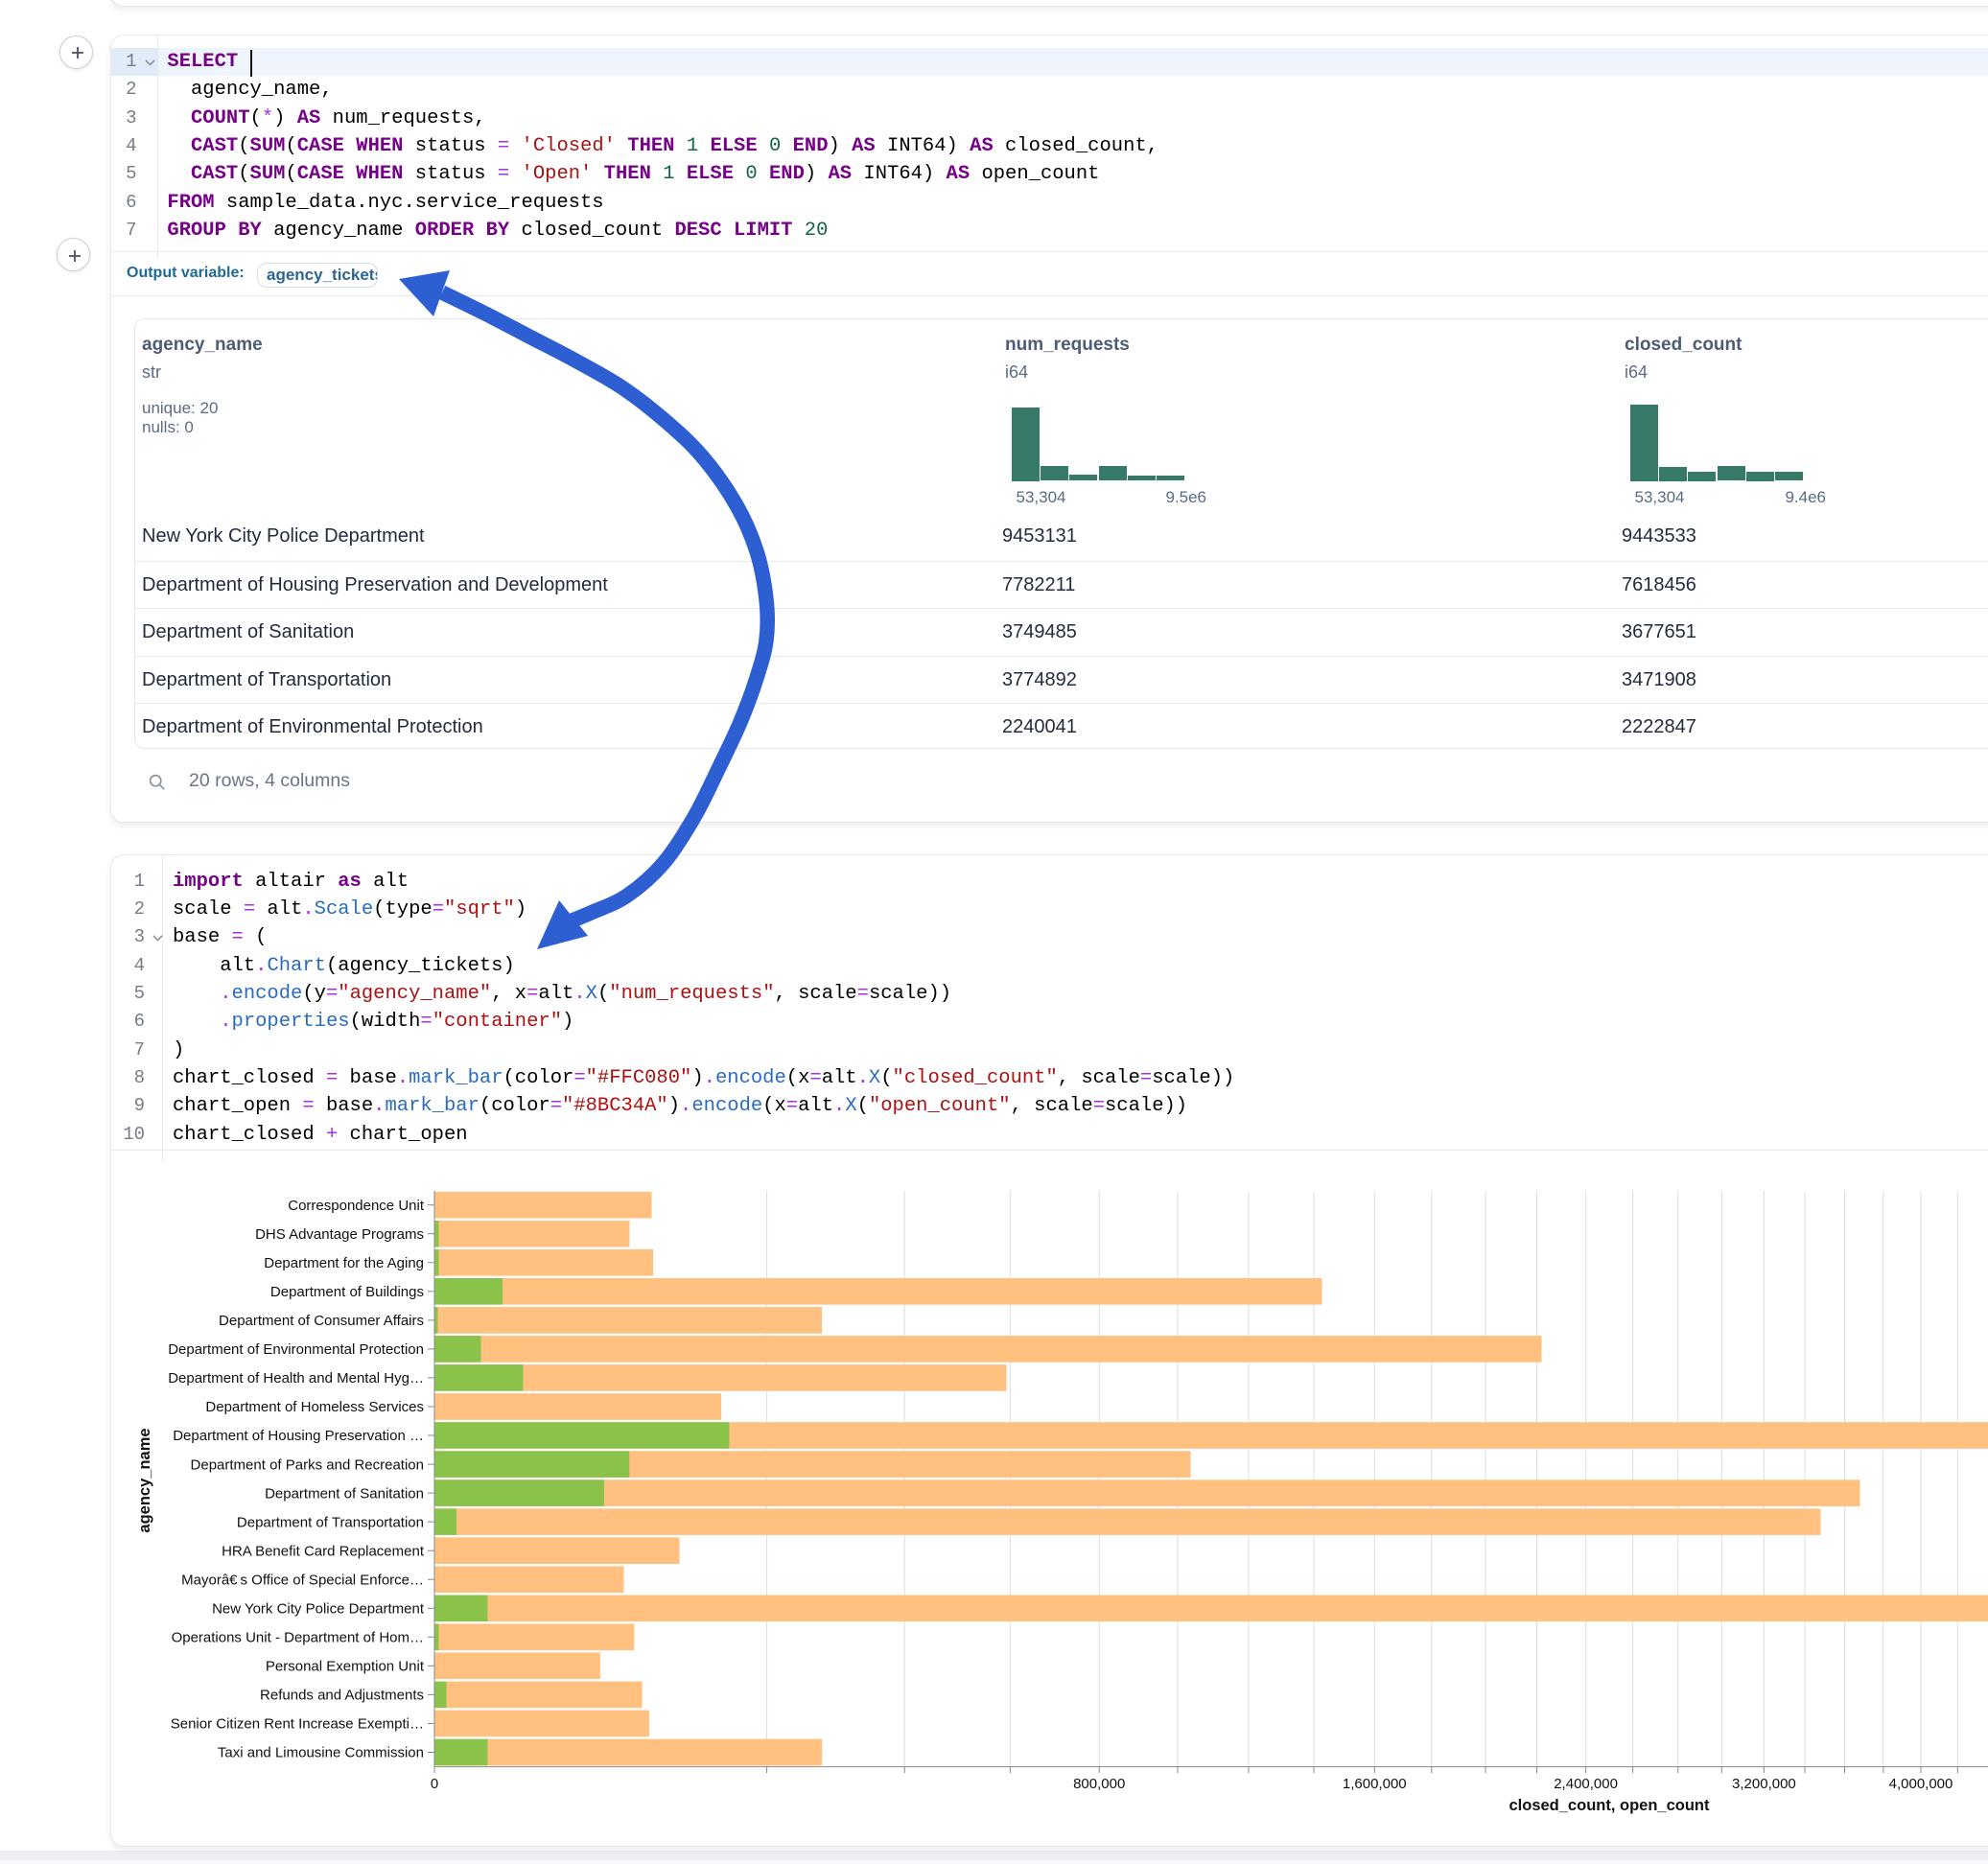  I want to click on svg-text: agency_name, so click(145, 1480).